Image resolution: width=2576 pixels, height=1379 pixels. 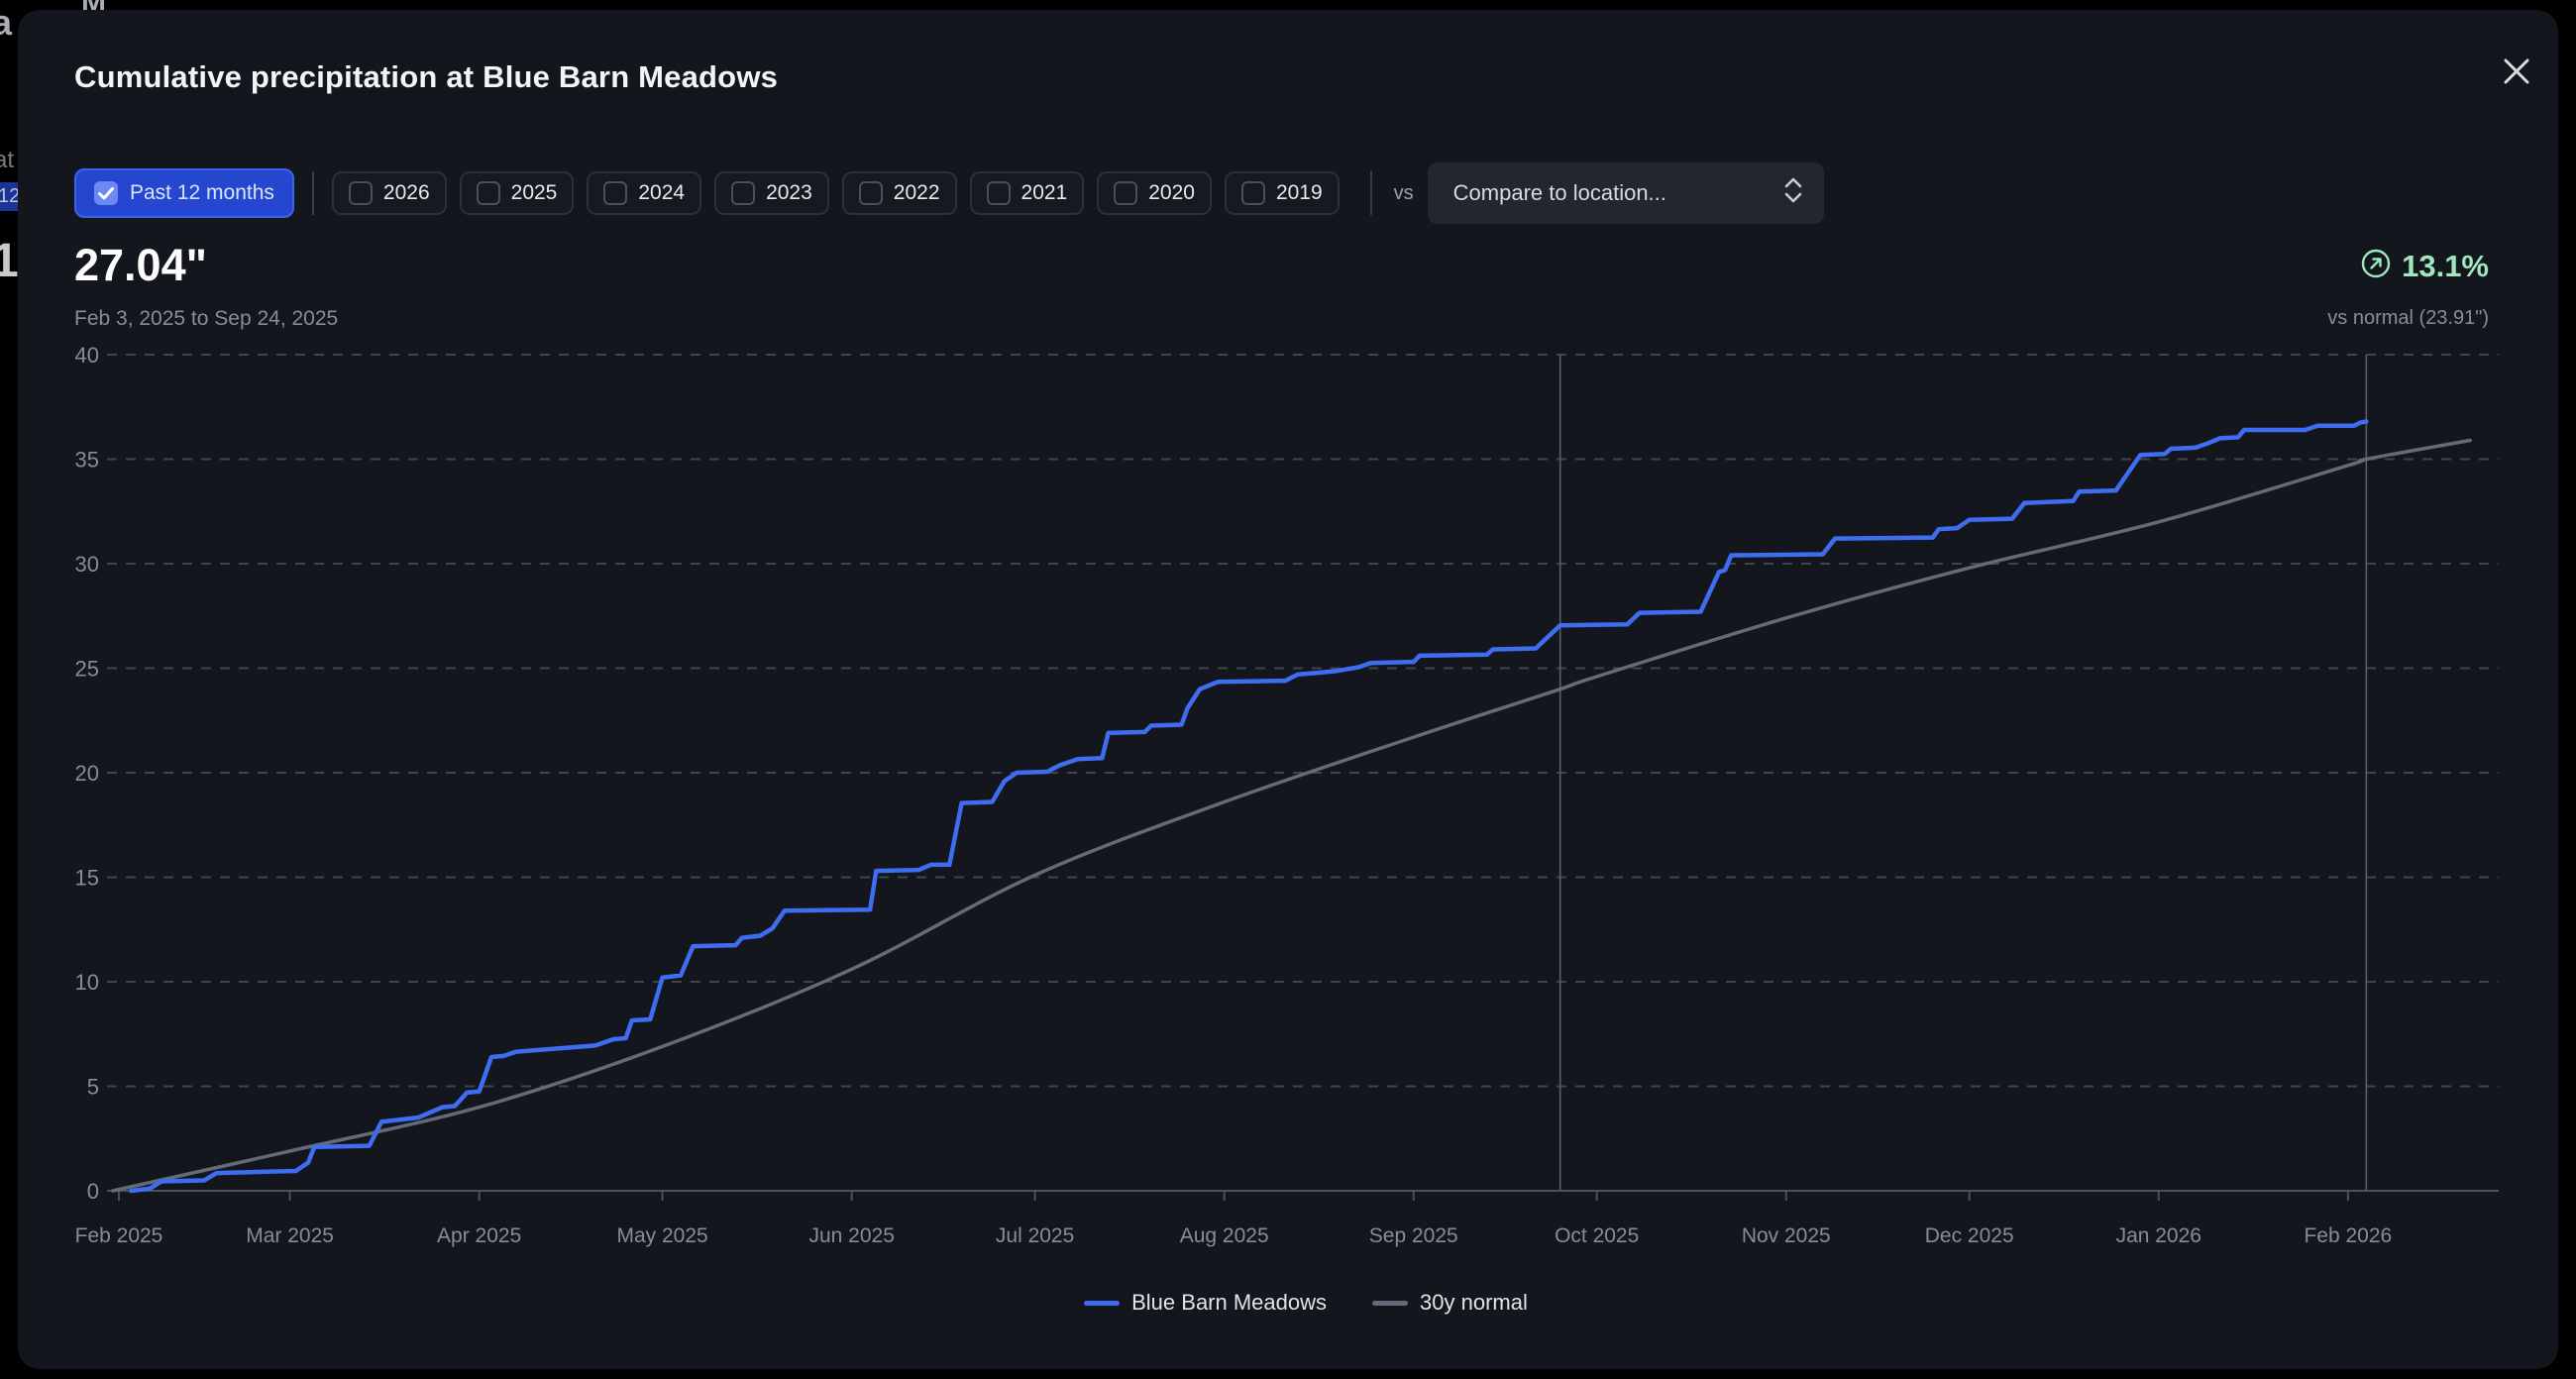 I want to click on svg-text: Jan 2026, so click(x=2159, y=1235).